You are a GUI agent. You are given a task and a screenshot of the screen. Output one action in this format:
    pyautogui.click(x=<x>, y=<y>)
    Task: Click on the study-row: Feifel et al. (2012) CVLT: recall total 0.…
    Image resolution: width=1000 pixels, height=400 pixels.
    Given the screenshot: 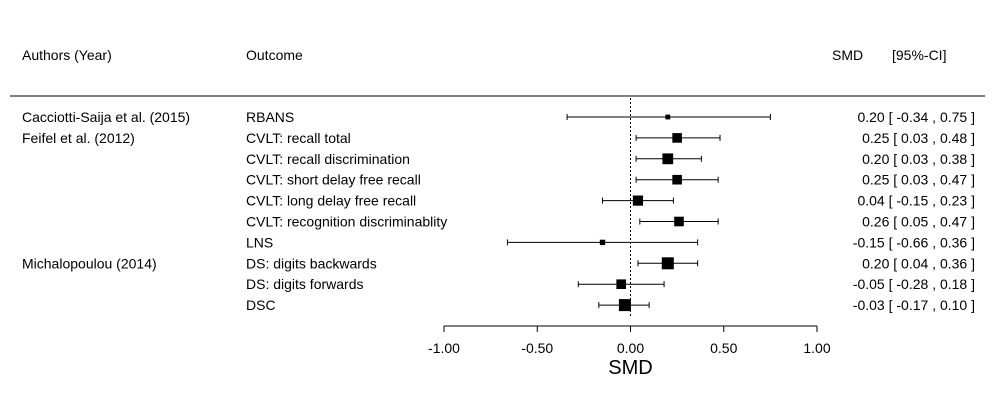 What is the action you would take?
    pyautogui.click(x=498, y=138)
    